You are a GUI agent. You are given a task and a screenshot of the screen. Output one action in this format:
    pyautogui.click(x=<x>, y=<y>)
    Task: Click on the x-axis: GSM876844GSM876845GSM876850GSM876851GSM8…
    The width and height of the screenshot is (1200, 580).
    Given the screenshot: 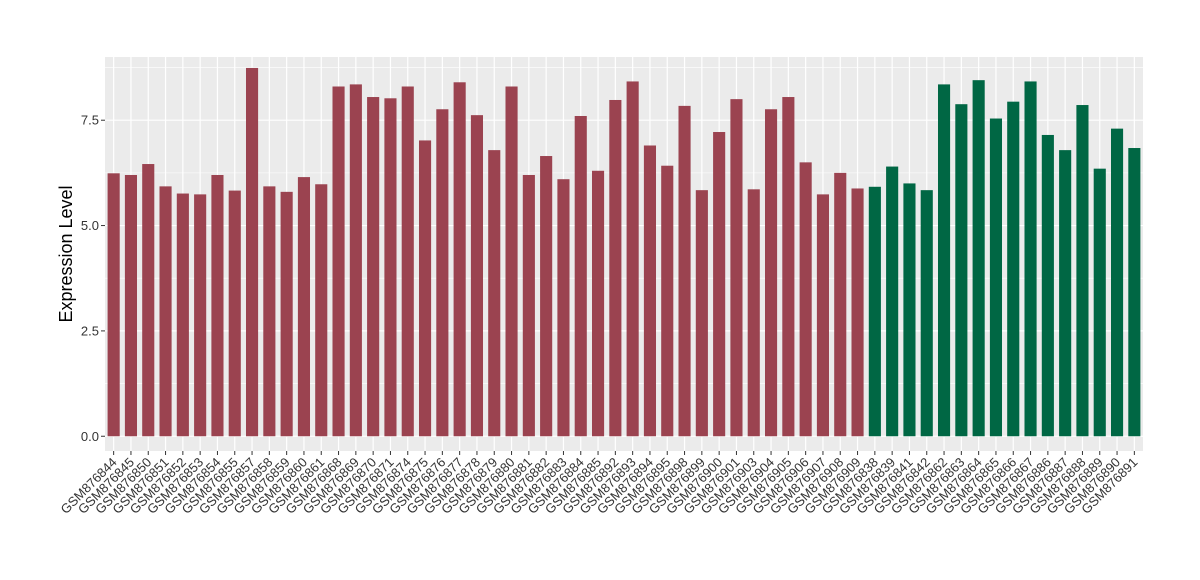 What is the action you would take?
    pyautogui.click(x=599, y=484)
    